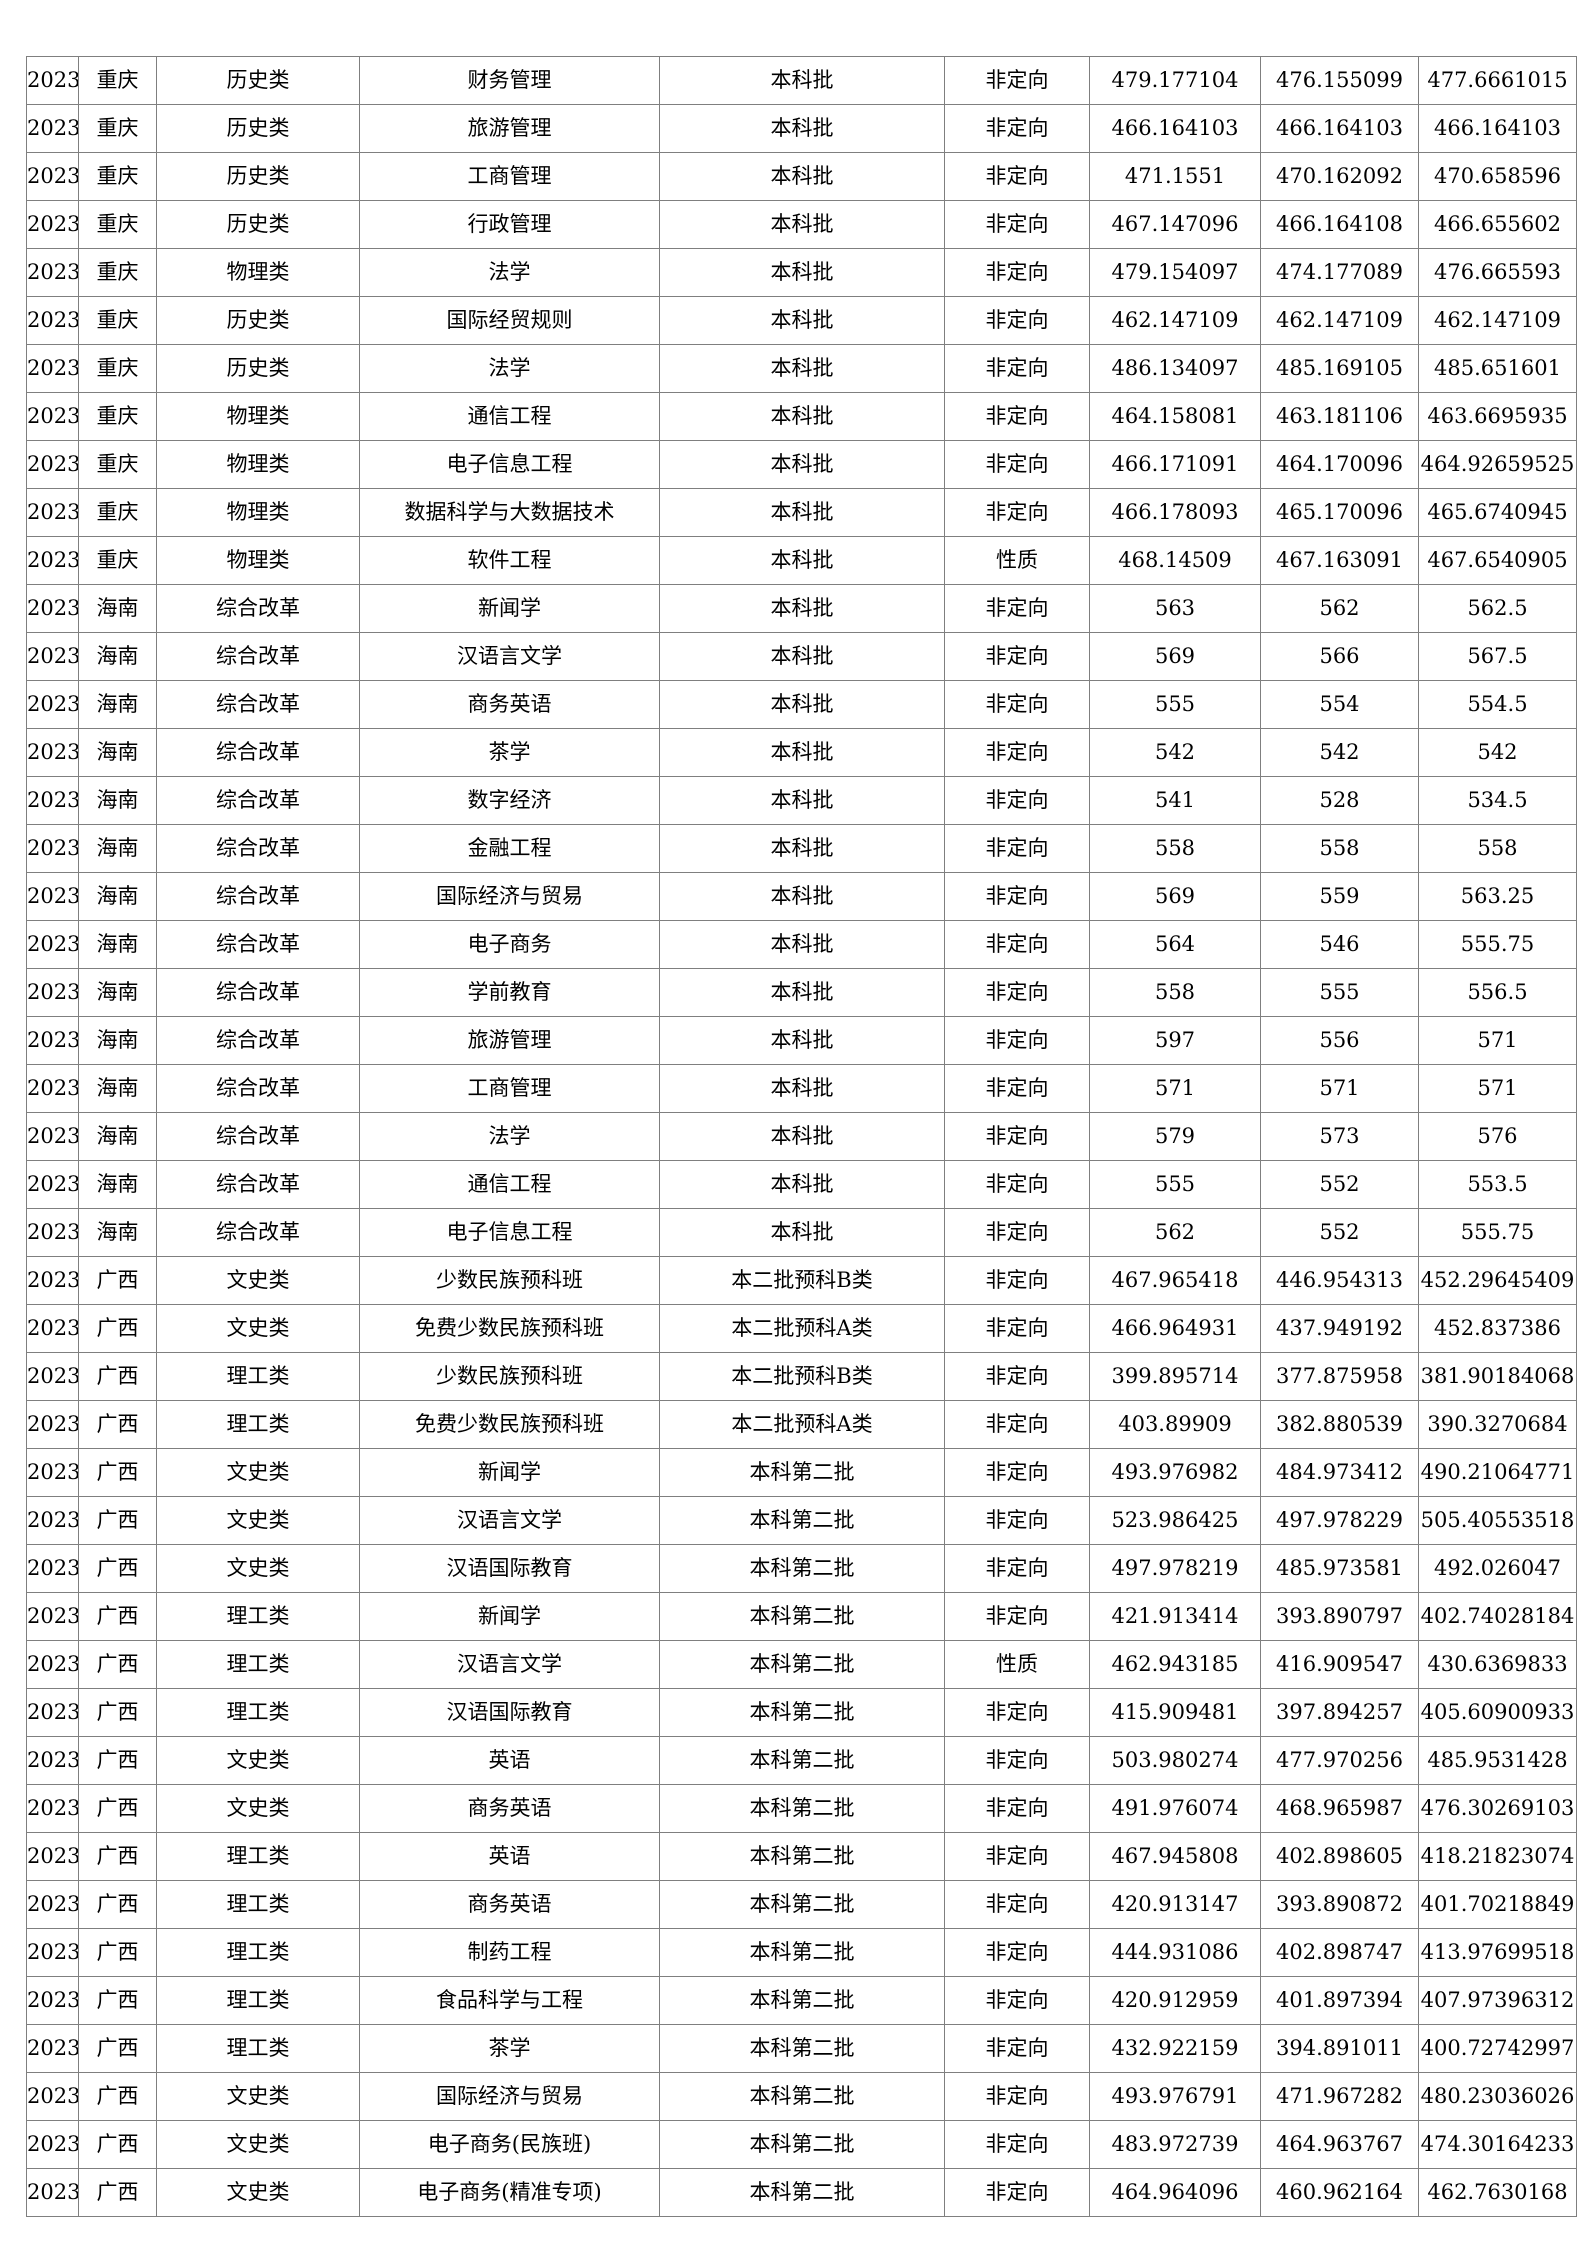 The image size is (1587, 2245). Describe the element at coordinates (1175, 1952) in the screenshot. I see `cell-max-score: 444.931086` at that location.